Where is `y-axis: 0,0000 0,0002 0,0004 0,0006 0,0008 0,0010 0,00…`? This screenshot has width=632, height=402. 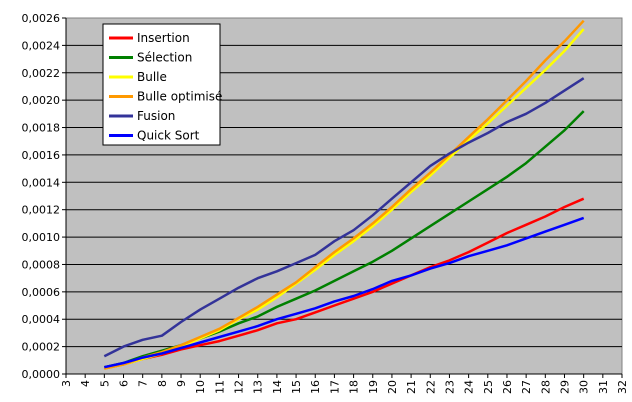
y-axis: 0,0000 0,0002 0,0004 0,0006 0,0008 0,0010 0,00… is located at coordinates (44, 196).